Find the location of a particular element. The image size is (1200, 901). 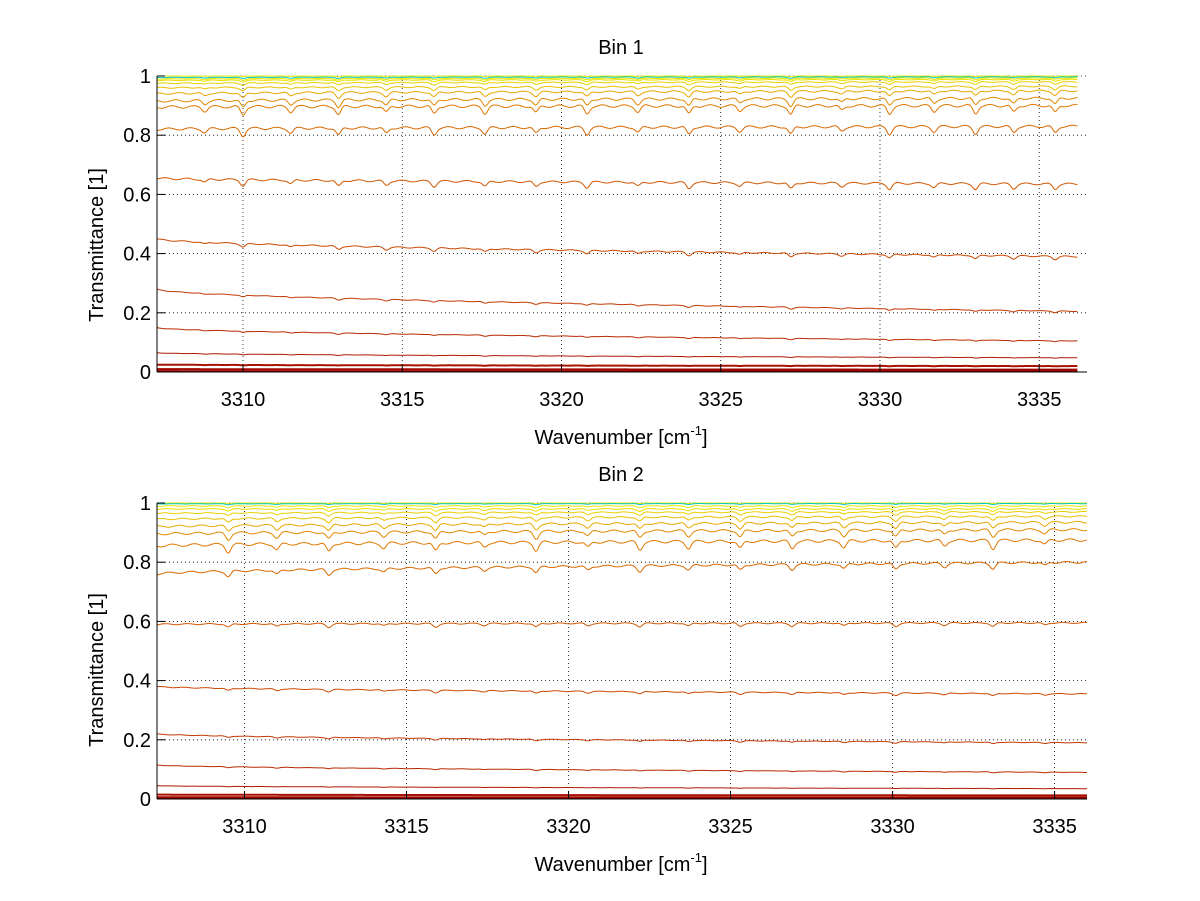

chart-title: Bin 1 is located at coordinates (621, 48).